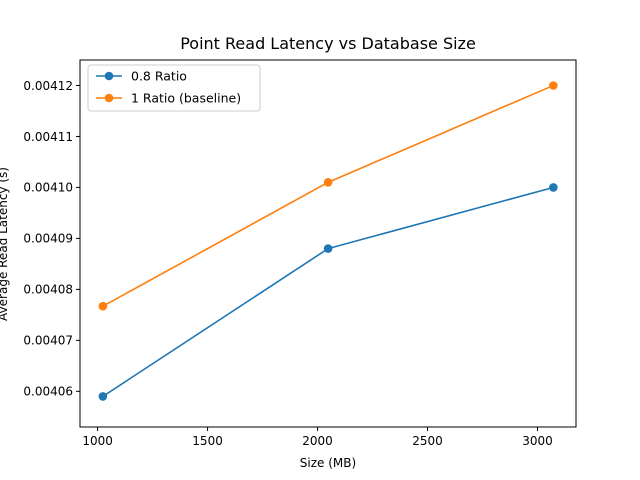 This screenshot has width=640, height=480. Describe the element at coordinates (48, 341) in the screenshot. I see `y-tick-label-1: 0.00407` at that location.